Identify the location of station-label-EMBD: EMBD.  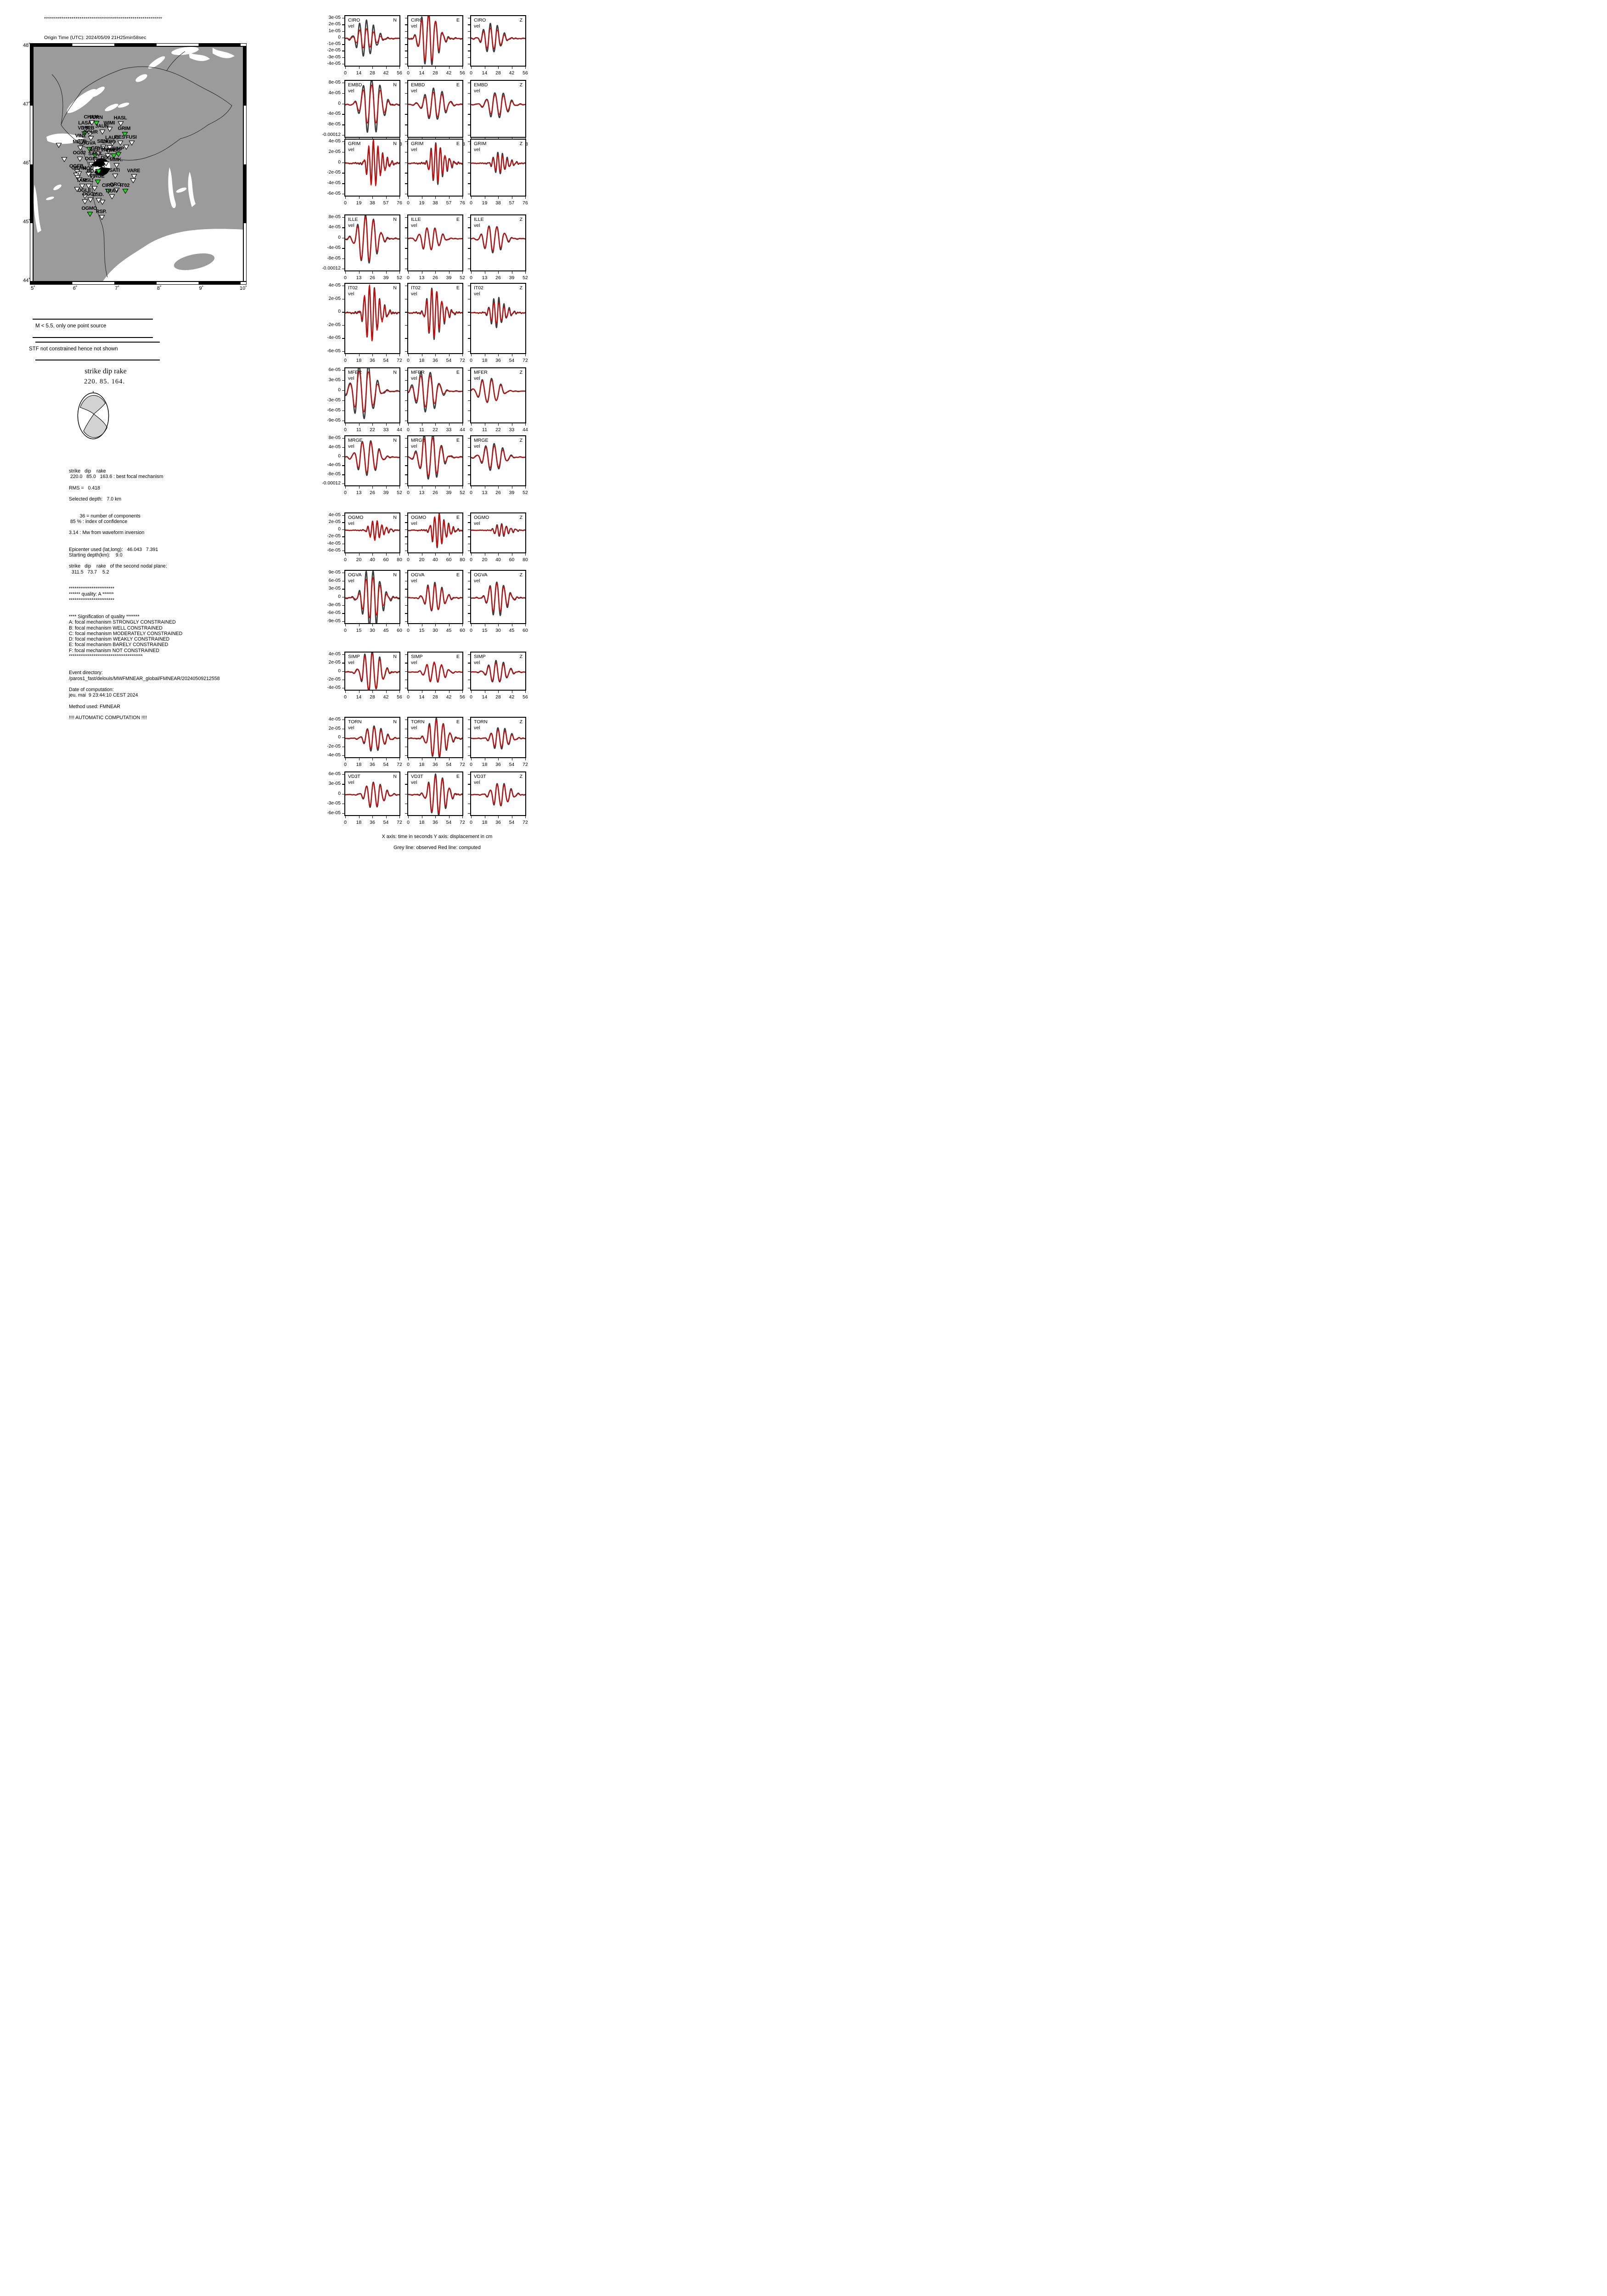
(113, 150).